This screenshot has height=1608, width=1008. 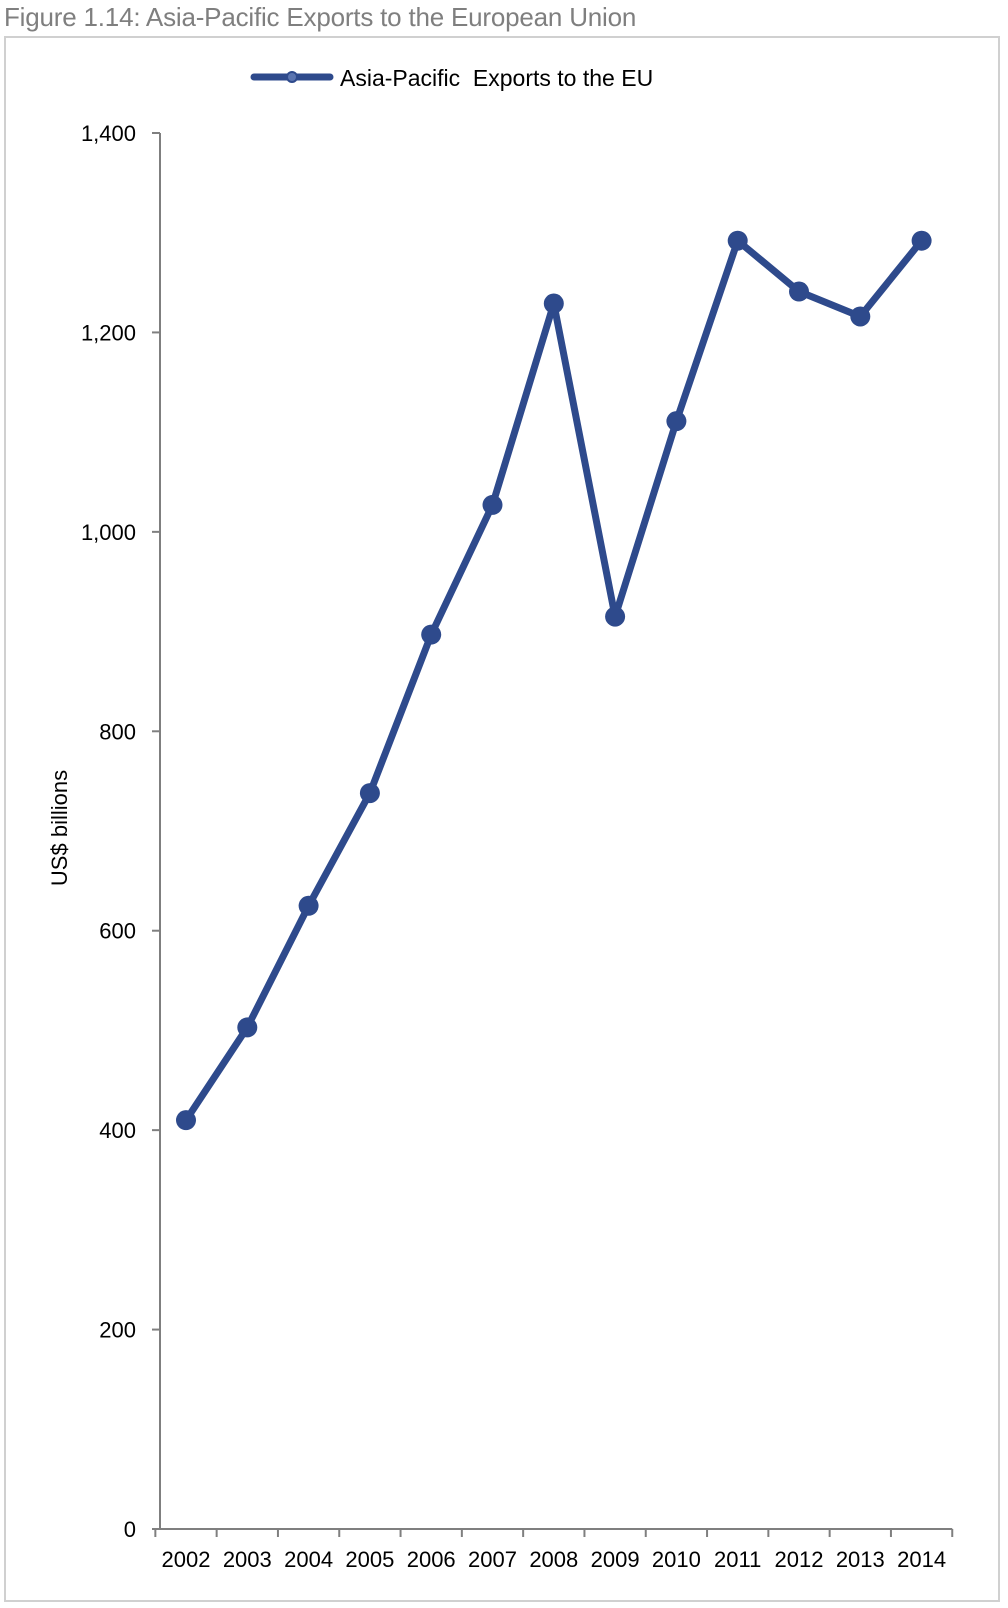 What do you see at coordinates (860, 1559) in the screenshot?
I see `x-tick-label: 2013` at bounding box center [860, 1559].